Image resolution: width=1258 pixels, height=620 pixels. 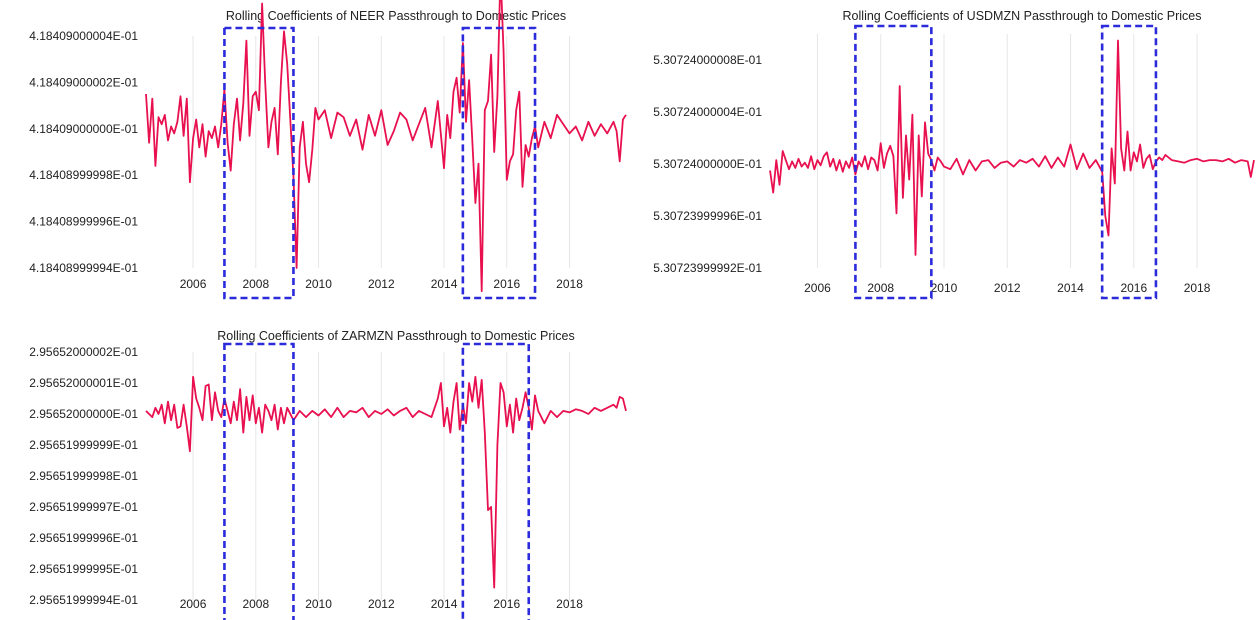 I want to click on y-tick-label: 4.18409000004E-01, so click(x=83, y=36).